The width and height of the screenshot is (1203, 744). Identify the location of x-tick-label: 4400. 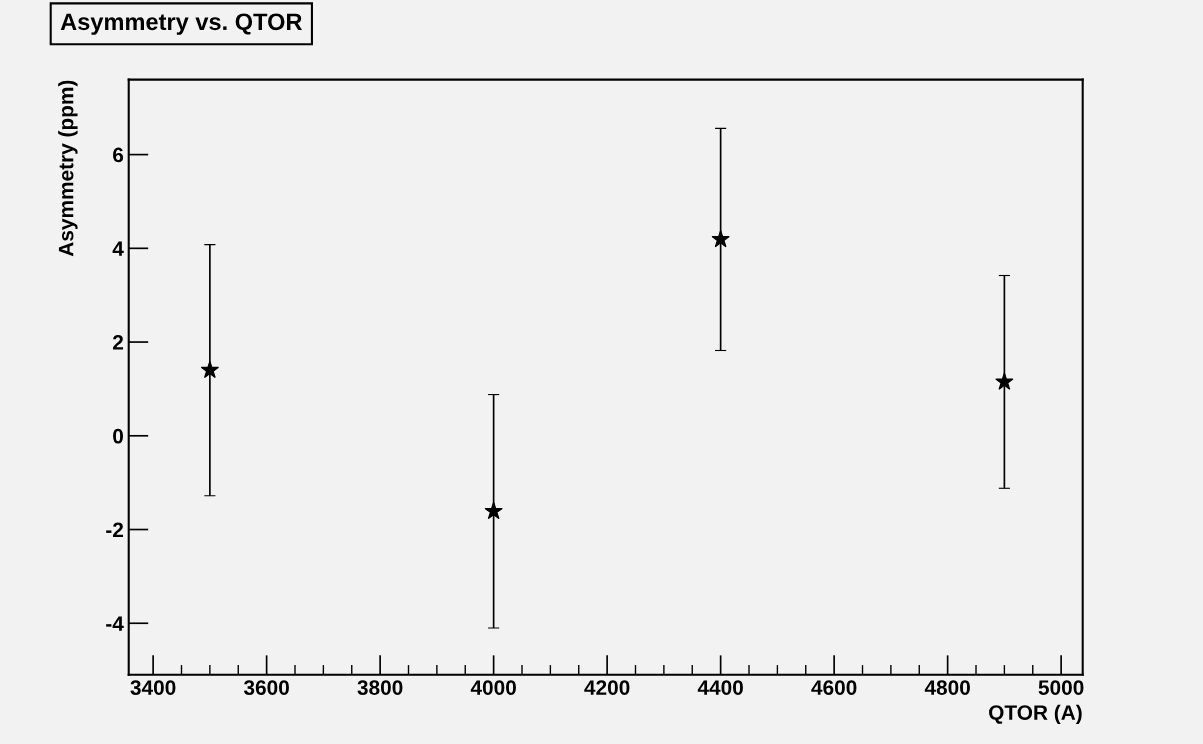
(720, 687).